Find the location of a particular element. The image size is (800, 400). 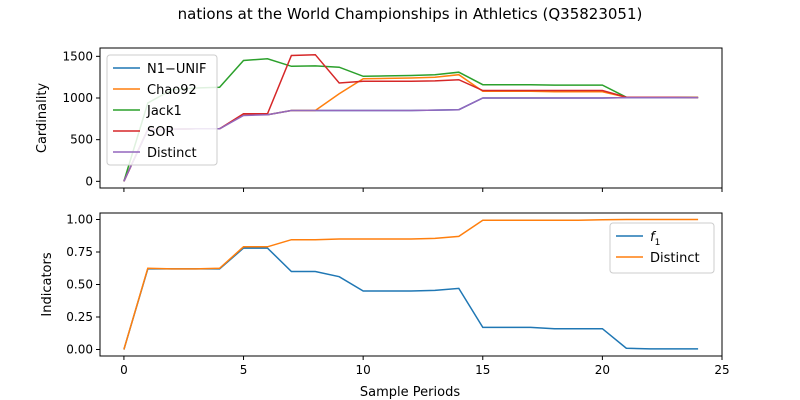

y-tick-label-0-2: 1000 is located at coordinates (77, 98).